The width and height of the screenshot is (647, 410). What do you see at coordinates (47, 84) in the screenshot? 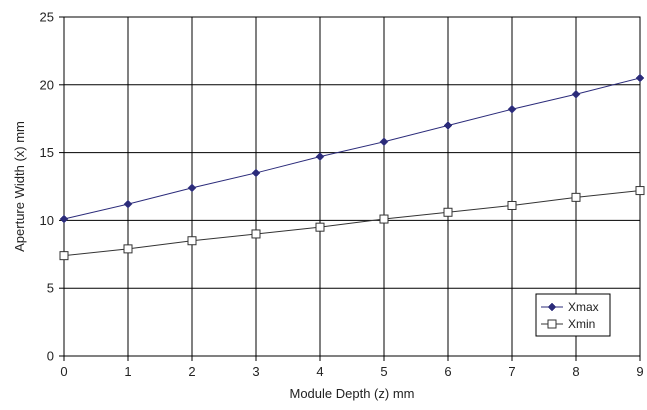
I see `y-tick-label: 20` at bounding box center [47, 84].